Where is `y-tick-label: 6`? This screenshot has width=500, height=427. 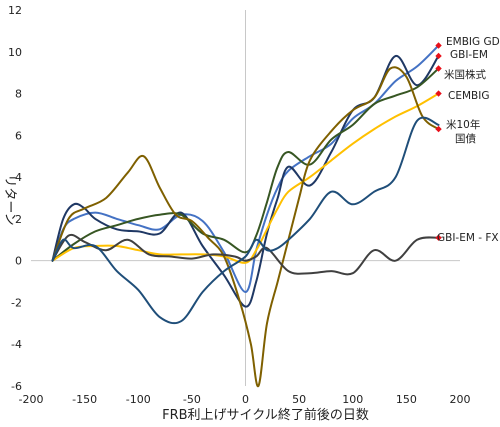 y-tick-label: 6 is located at coordinates (18, 135).